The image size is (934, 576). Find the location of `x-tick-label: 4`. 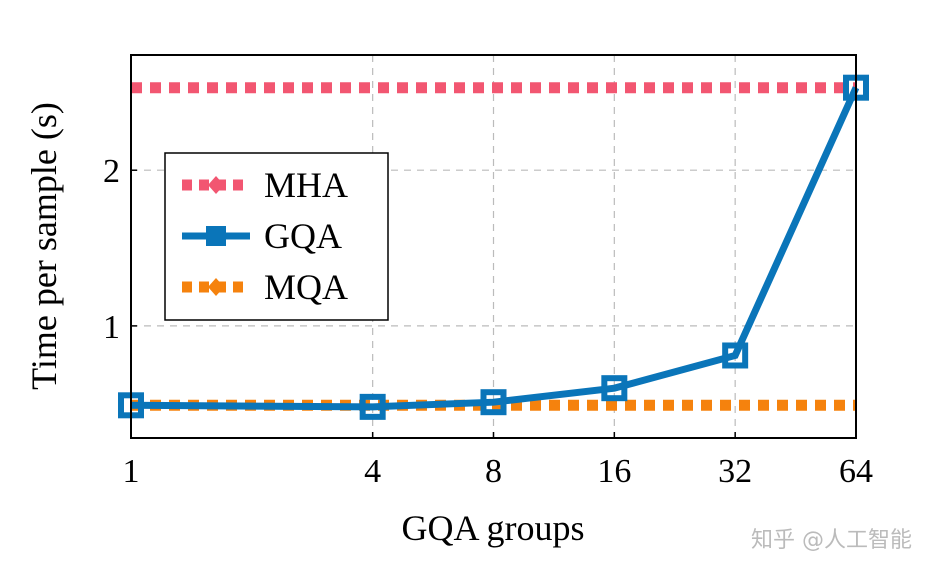

x-tick-label: 4 is located at coordinates (372, 471).